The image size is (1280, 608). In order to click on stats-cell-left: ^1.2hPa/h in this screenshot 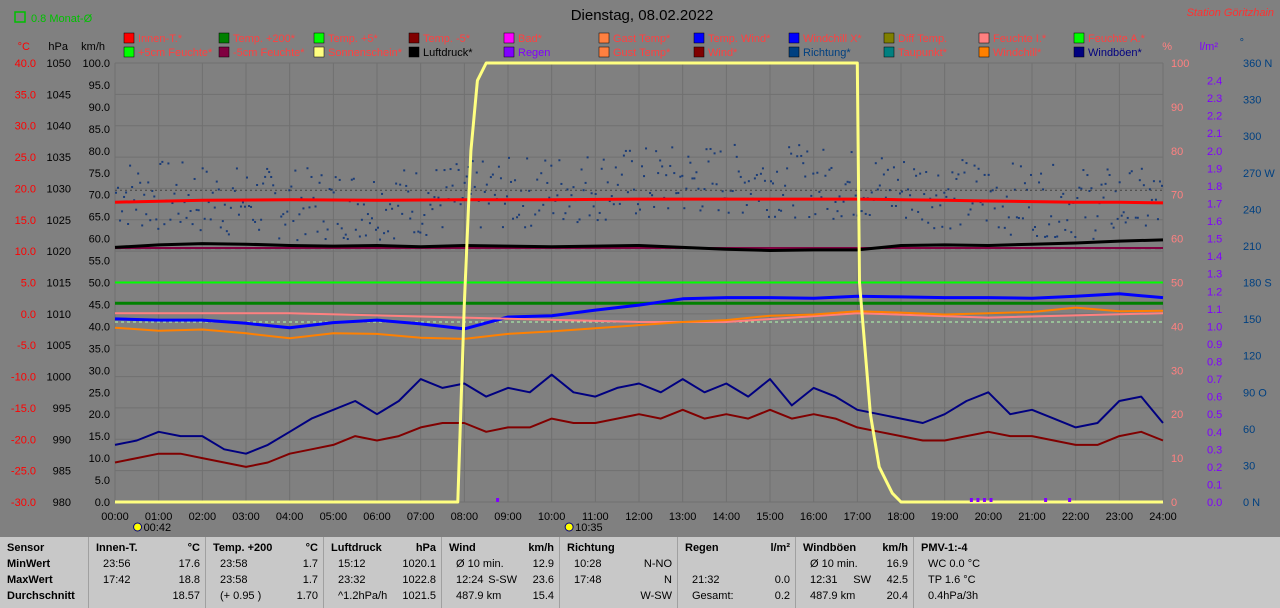, I will do `click(363, 596)`.